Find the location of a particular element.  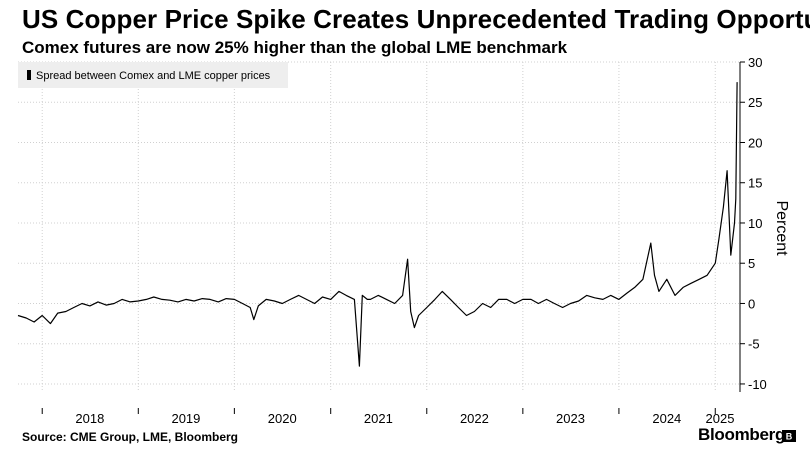

y-tick-label: -10 is located at coordinates (757, 384).